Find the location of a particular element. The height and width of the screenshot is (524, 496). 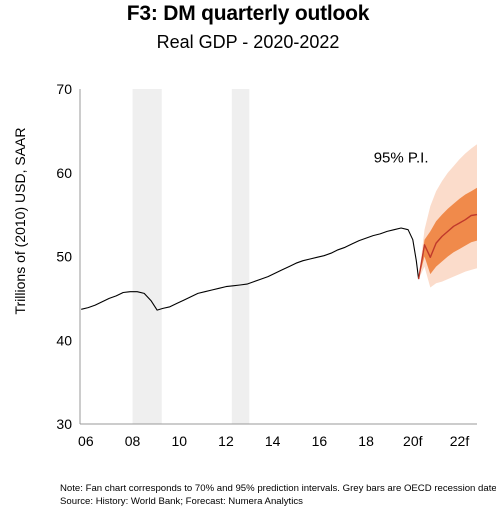

y-tick-label: 60 is located at coordinates (64, 173).